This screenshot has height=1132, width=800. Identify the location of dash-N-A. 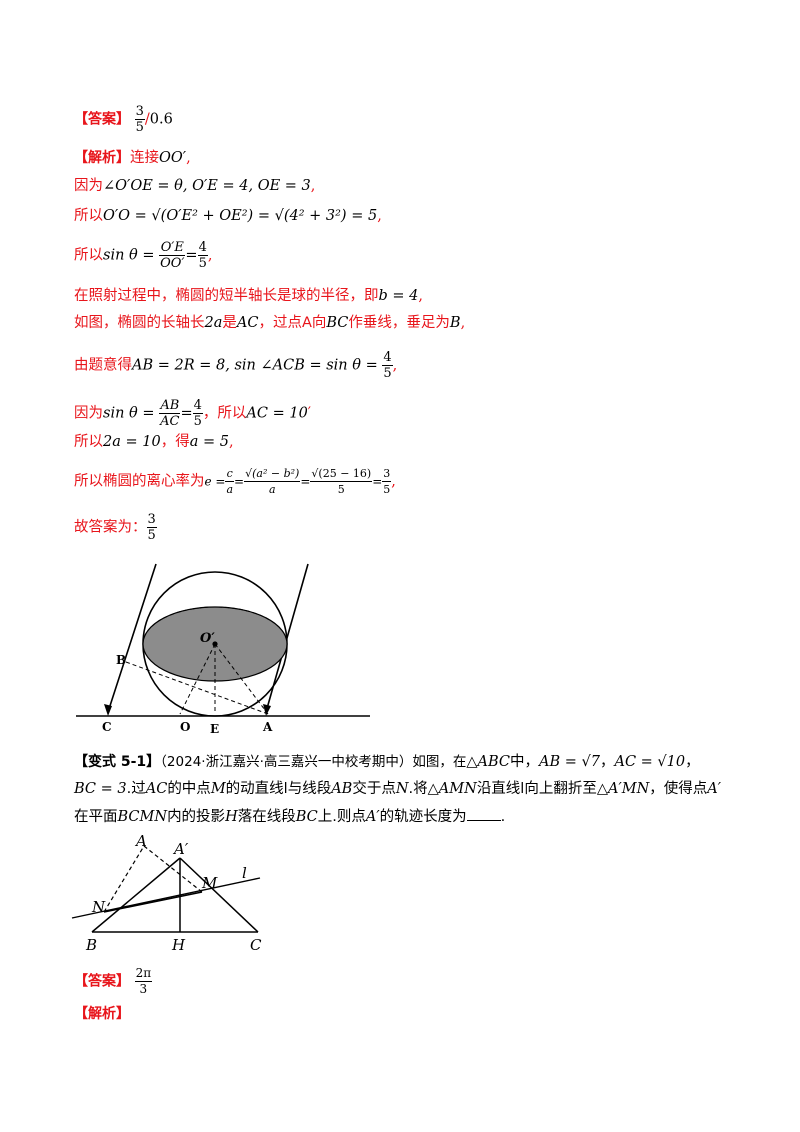
(124, 879).